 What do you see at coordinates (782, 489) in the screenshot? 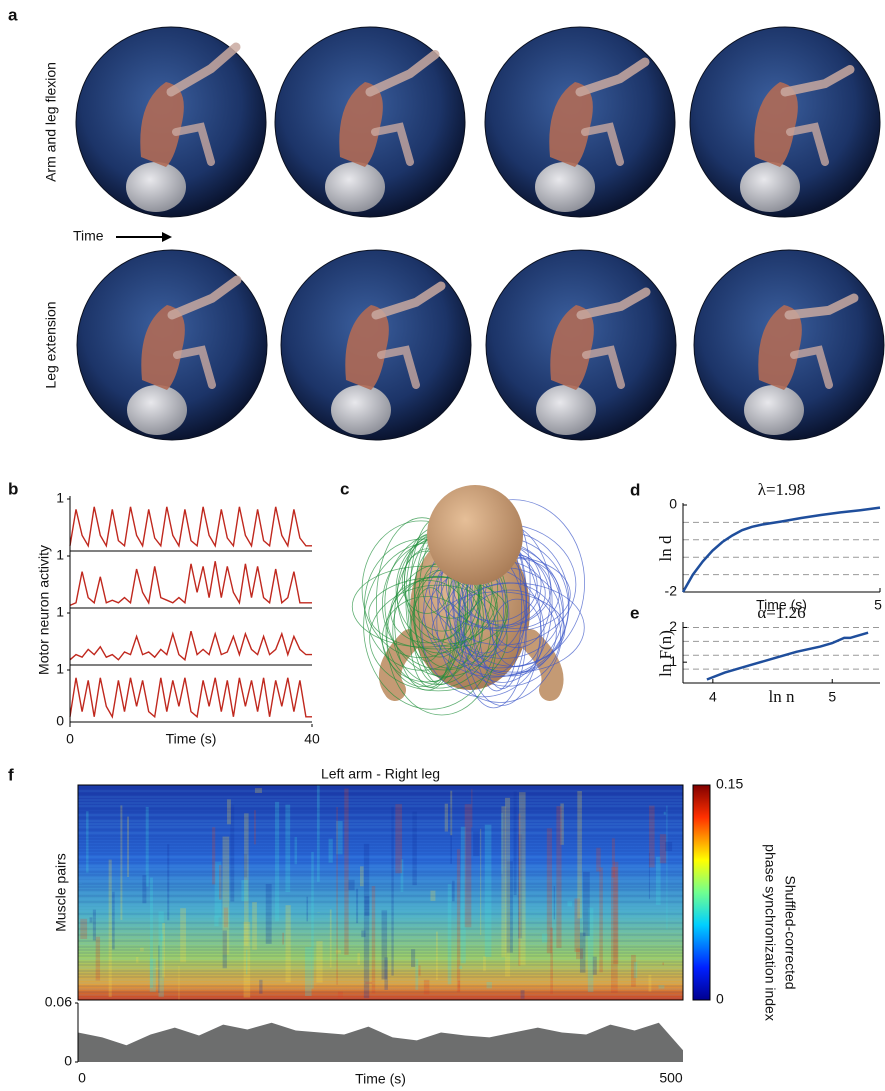
I see `chart-title: λ=1.98` at bounding box center [782, 489].